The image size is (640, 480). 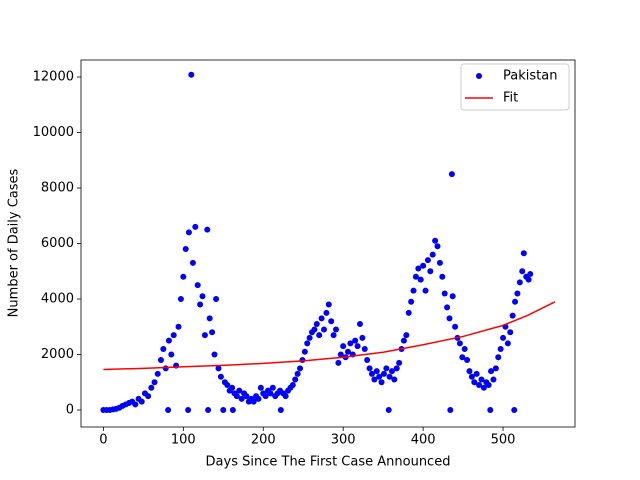 What do you see at coordinates (530, 76) in the screenshot?
I see `legend-label: Pakistan` at bounding box center [530, 76].